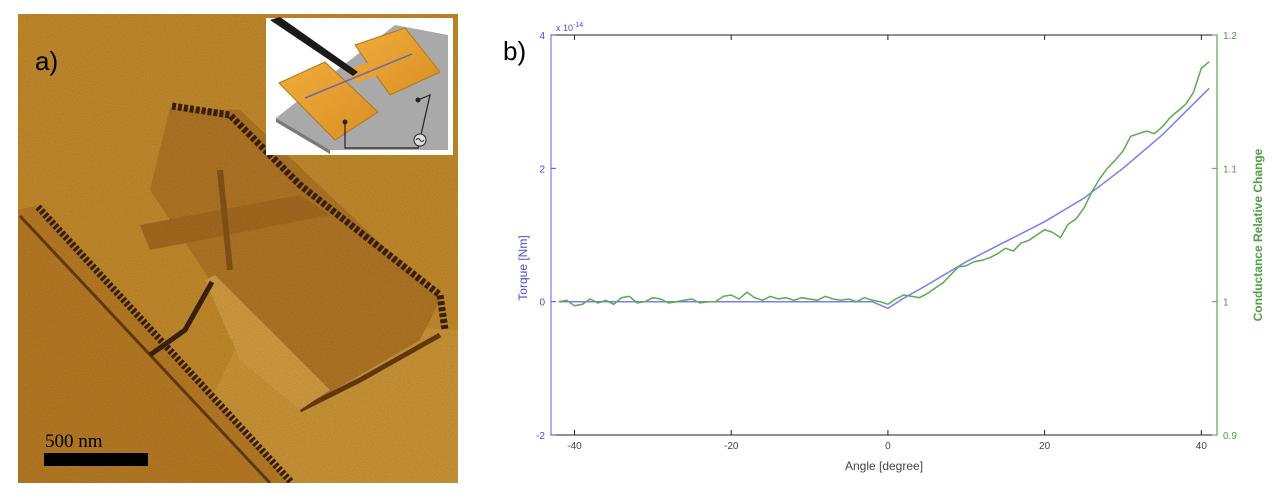  Describe the element at coordinates (542, 36) in the screenshot. I see `left-y-tick-label: 4` at that location.